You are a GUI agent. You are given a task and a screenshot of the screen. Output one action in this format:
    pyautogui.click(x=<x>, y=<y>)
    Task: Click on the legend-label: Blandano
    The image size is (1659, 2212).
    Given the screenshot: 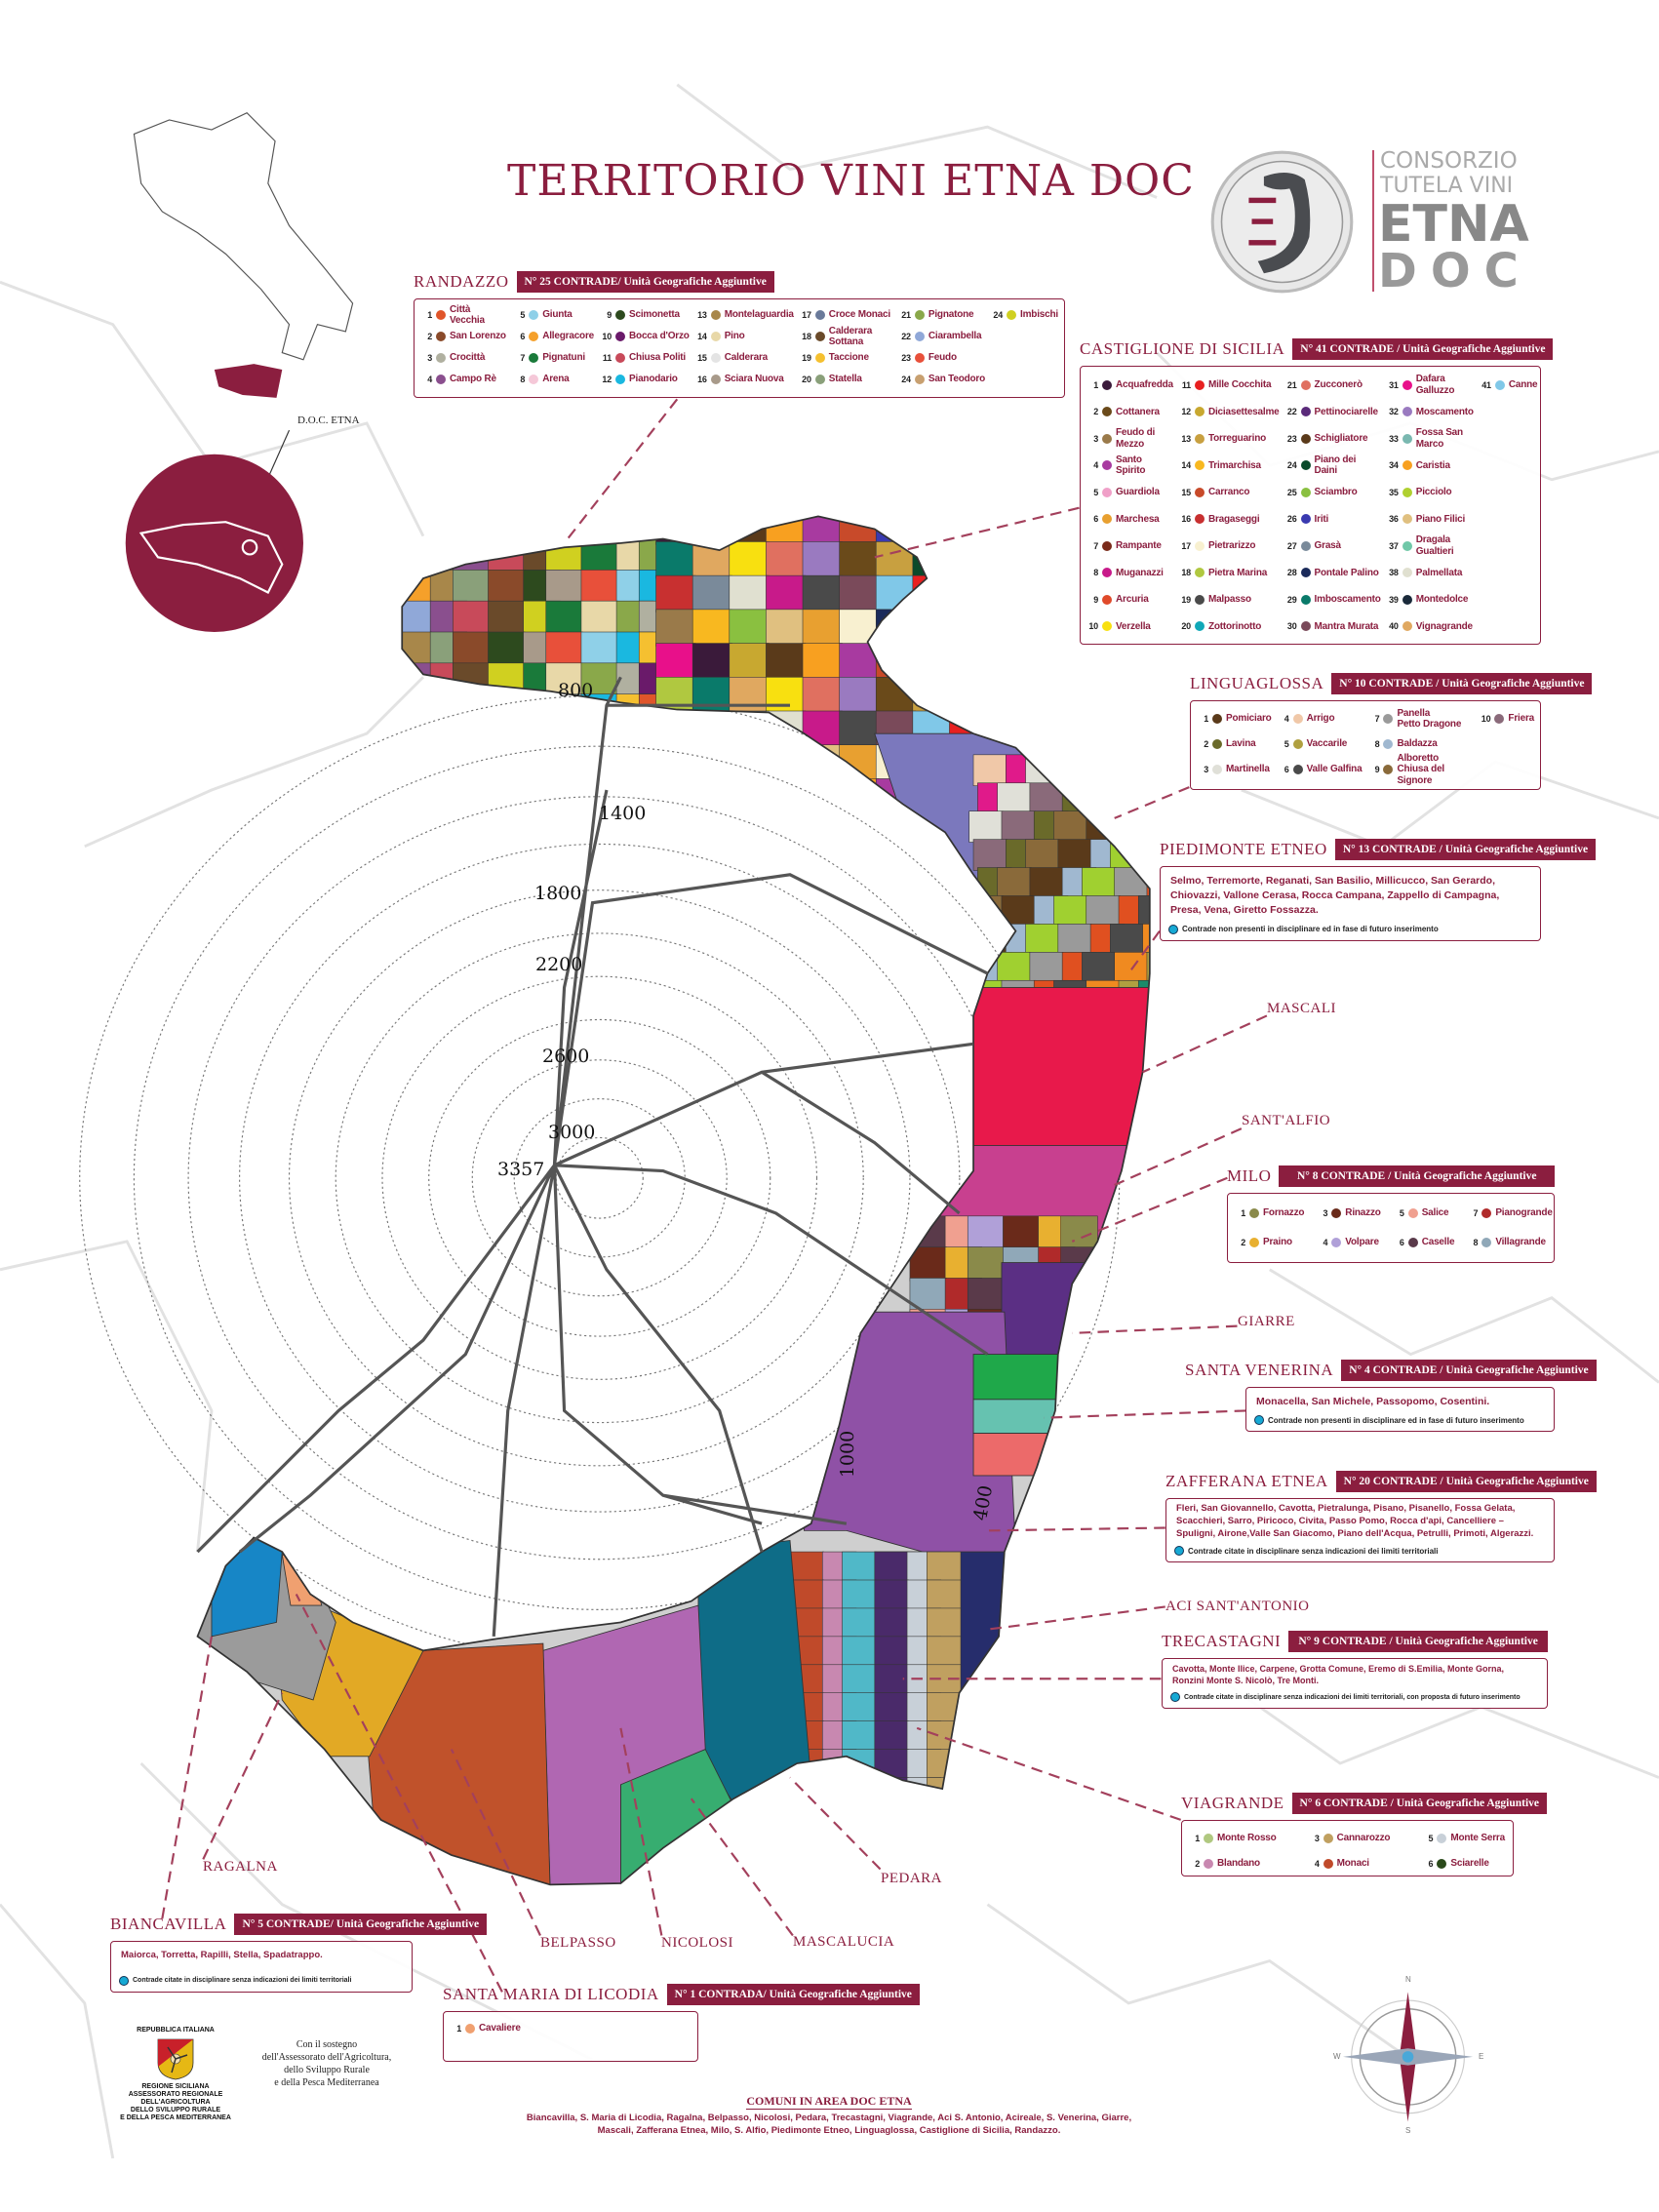 What is the action you would take?
    pyautogui.click(x=1238, y=1864)
    